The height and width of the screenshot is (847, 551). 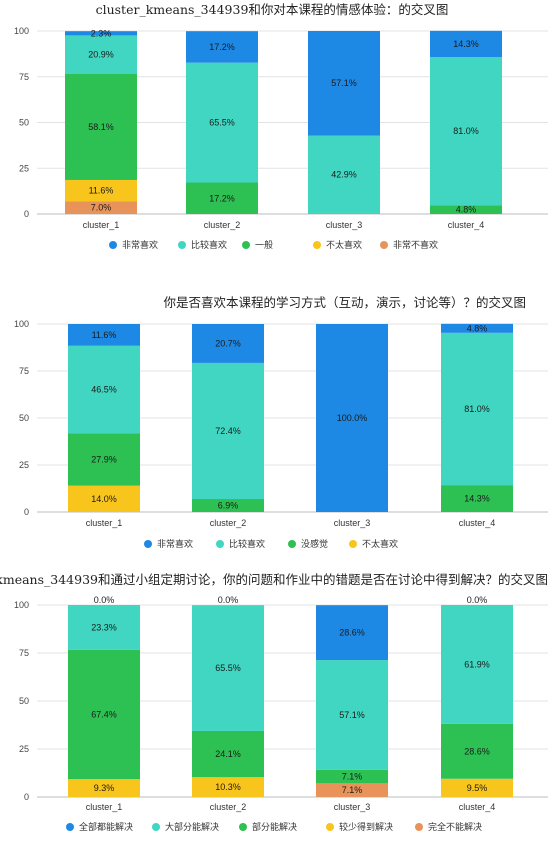 I want to click on legend-label: 较少得到解决, so click(x=366, y=827).